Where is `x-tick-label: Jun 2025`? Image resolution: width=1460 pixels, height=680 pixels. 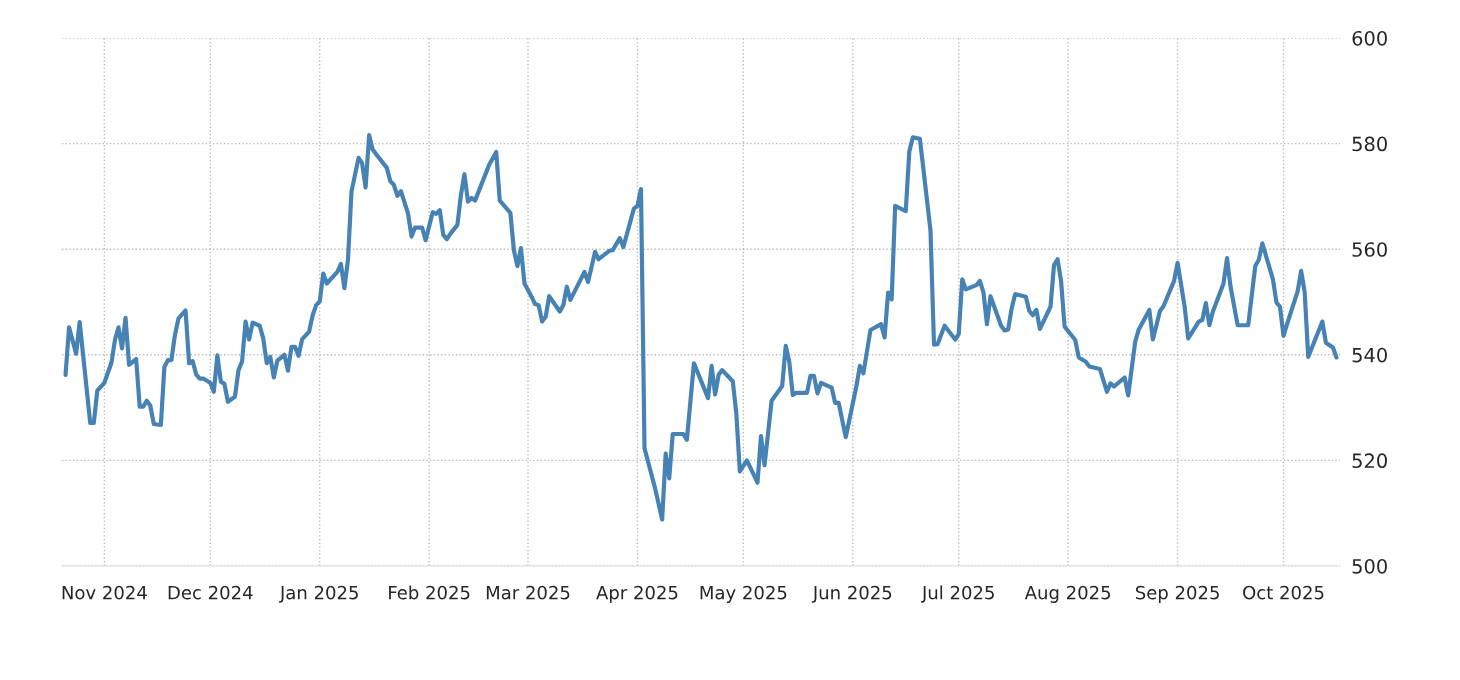
x-tick-label: Jun 2025 is located at coordinates (851, 594).